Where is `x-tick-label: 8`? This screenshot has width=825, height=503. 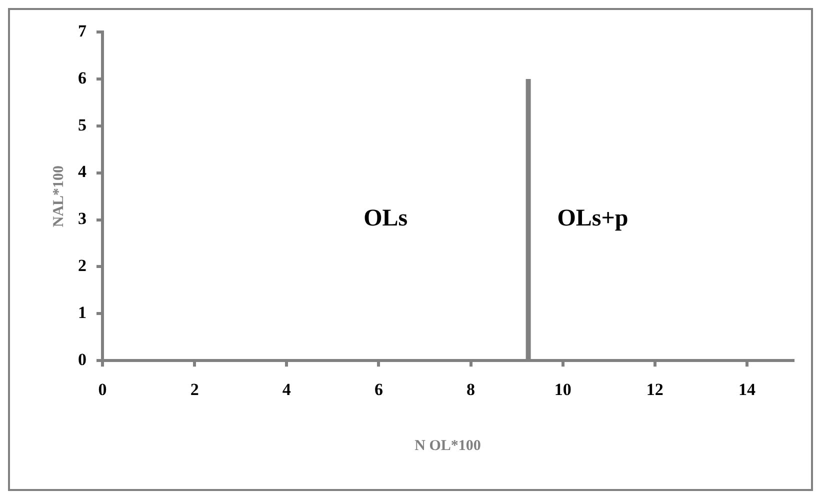
x-tick-label: 8 is located at coordinates (471, 390).